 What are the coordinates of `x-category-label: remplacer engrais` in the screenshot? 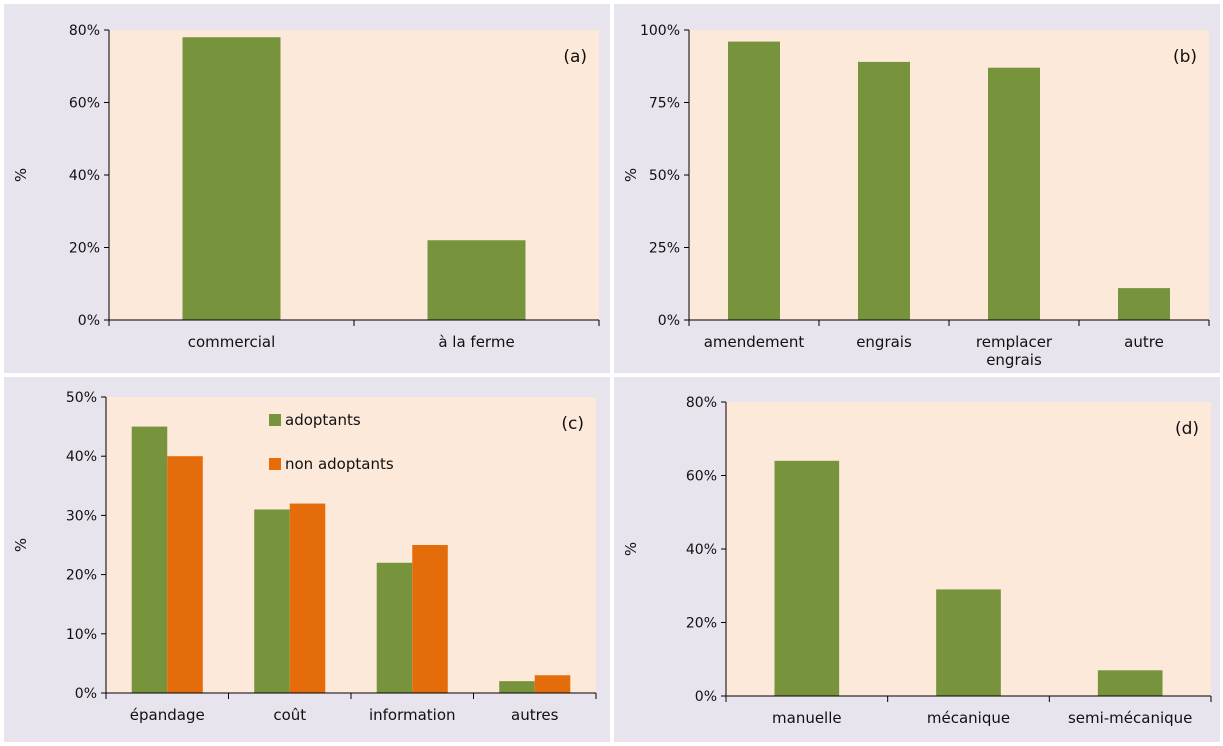 It's located at (1014, 351).